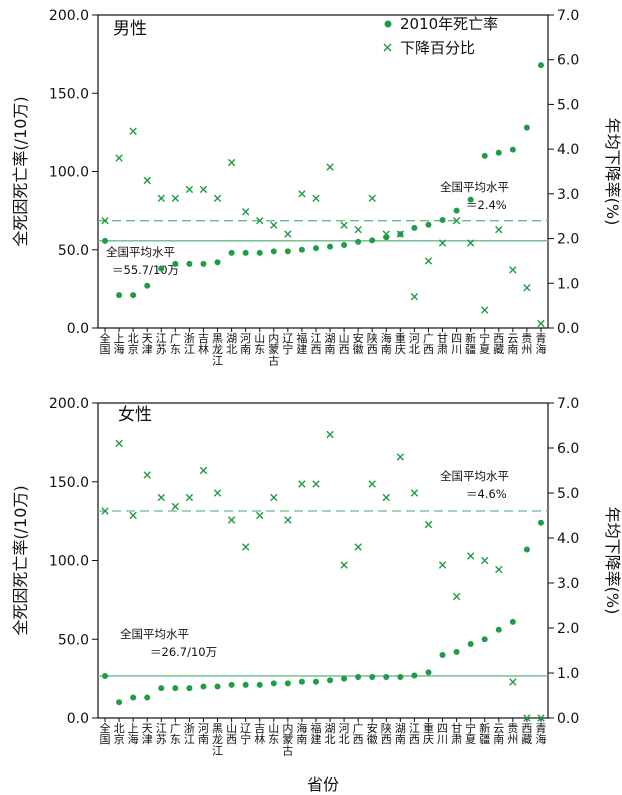  I want to click on left-tick-label: 0.0, so click(78, 719).